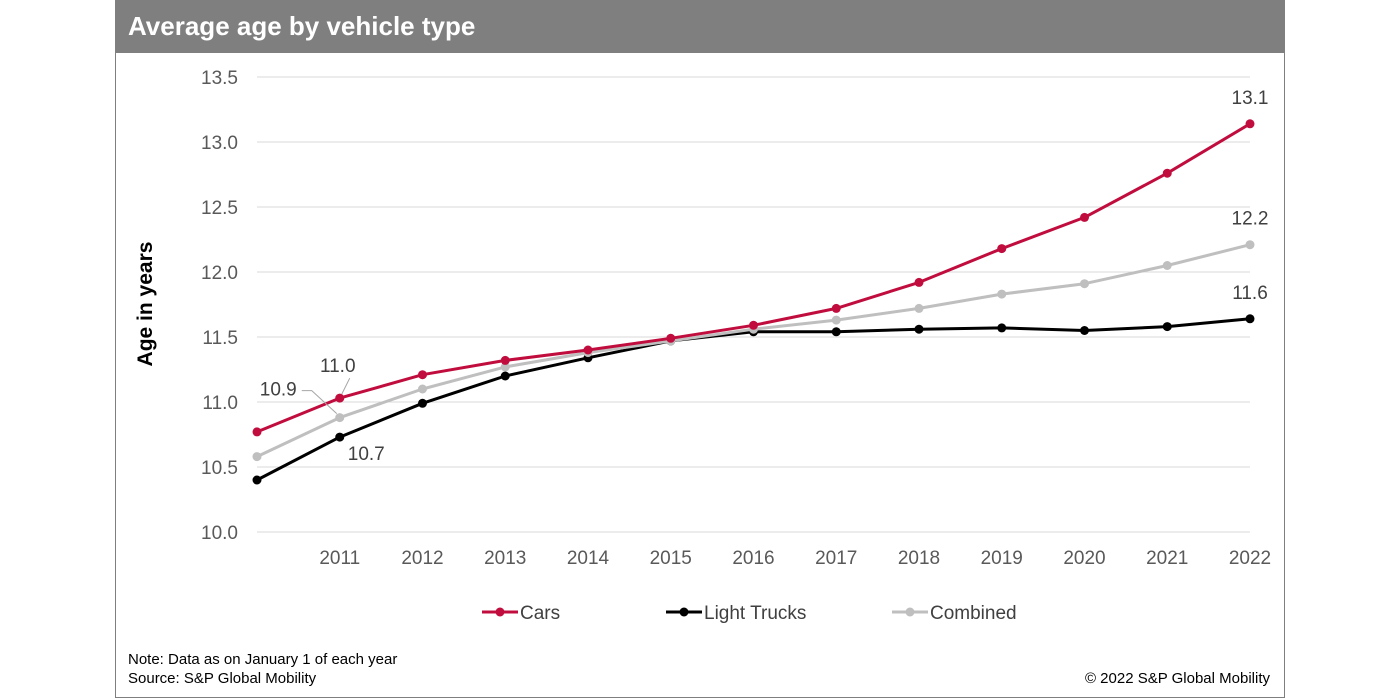  What do you see at coordinates (1002, 558) in the screenshot?
I see `x-tick-label: 2019` at bounding box center [1002, 558].